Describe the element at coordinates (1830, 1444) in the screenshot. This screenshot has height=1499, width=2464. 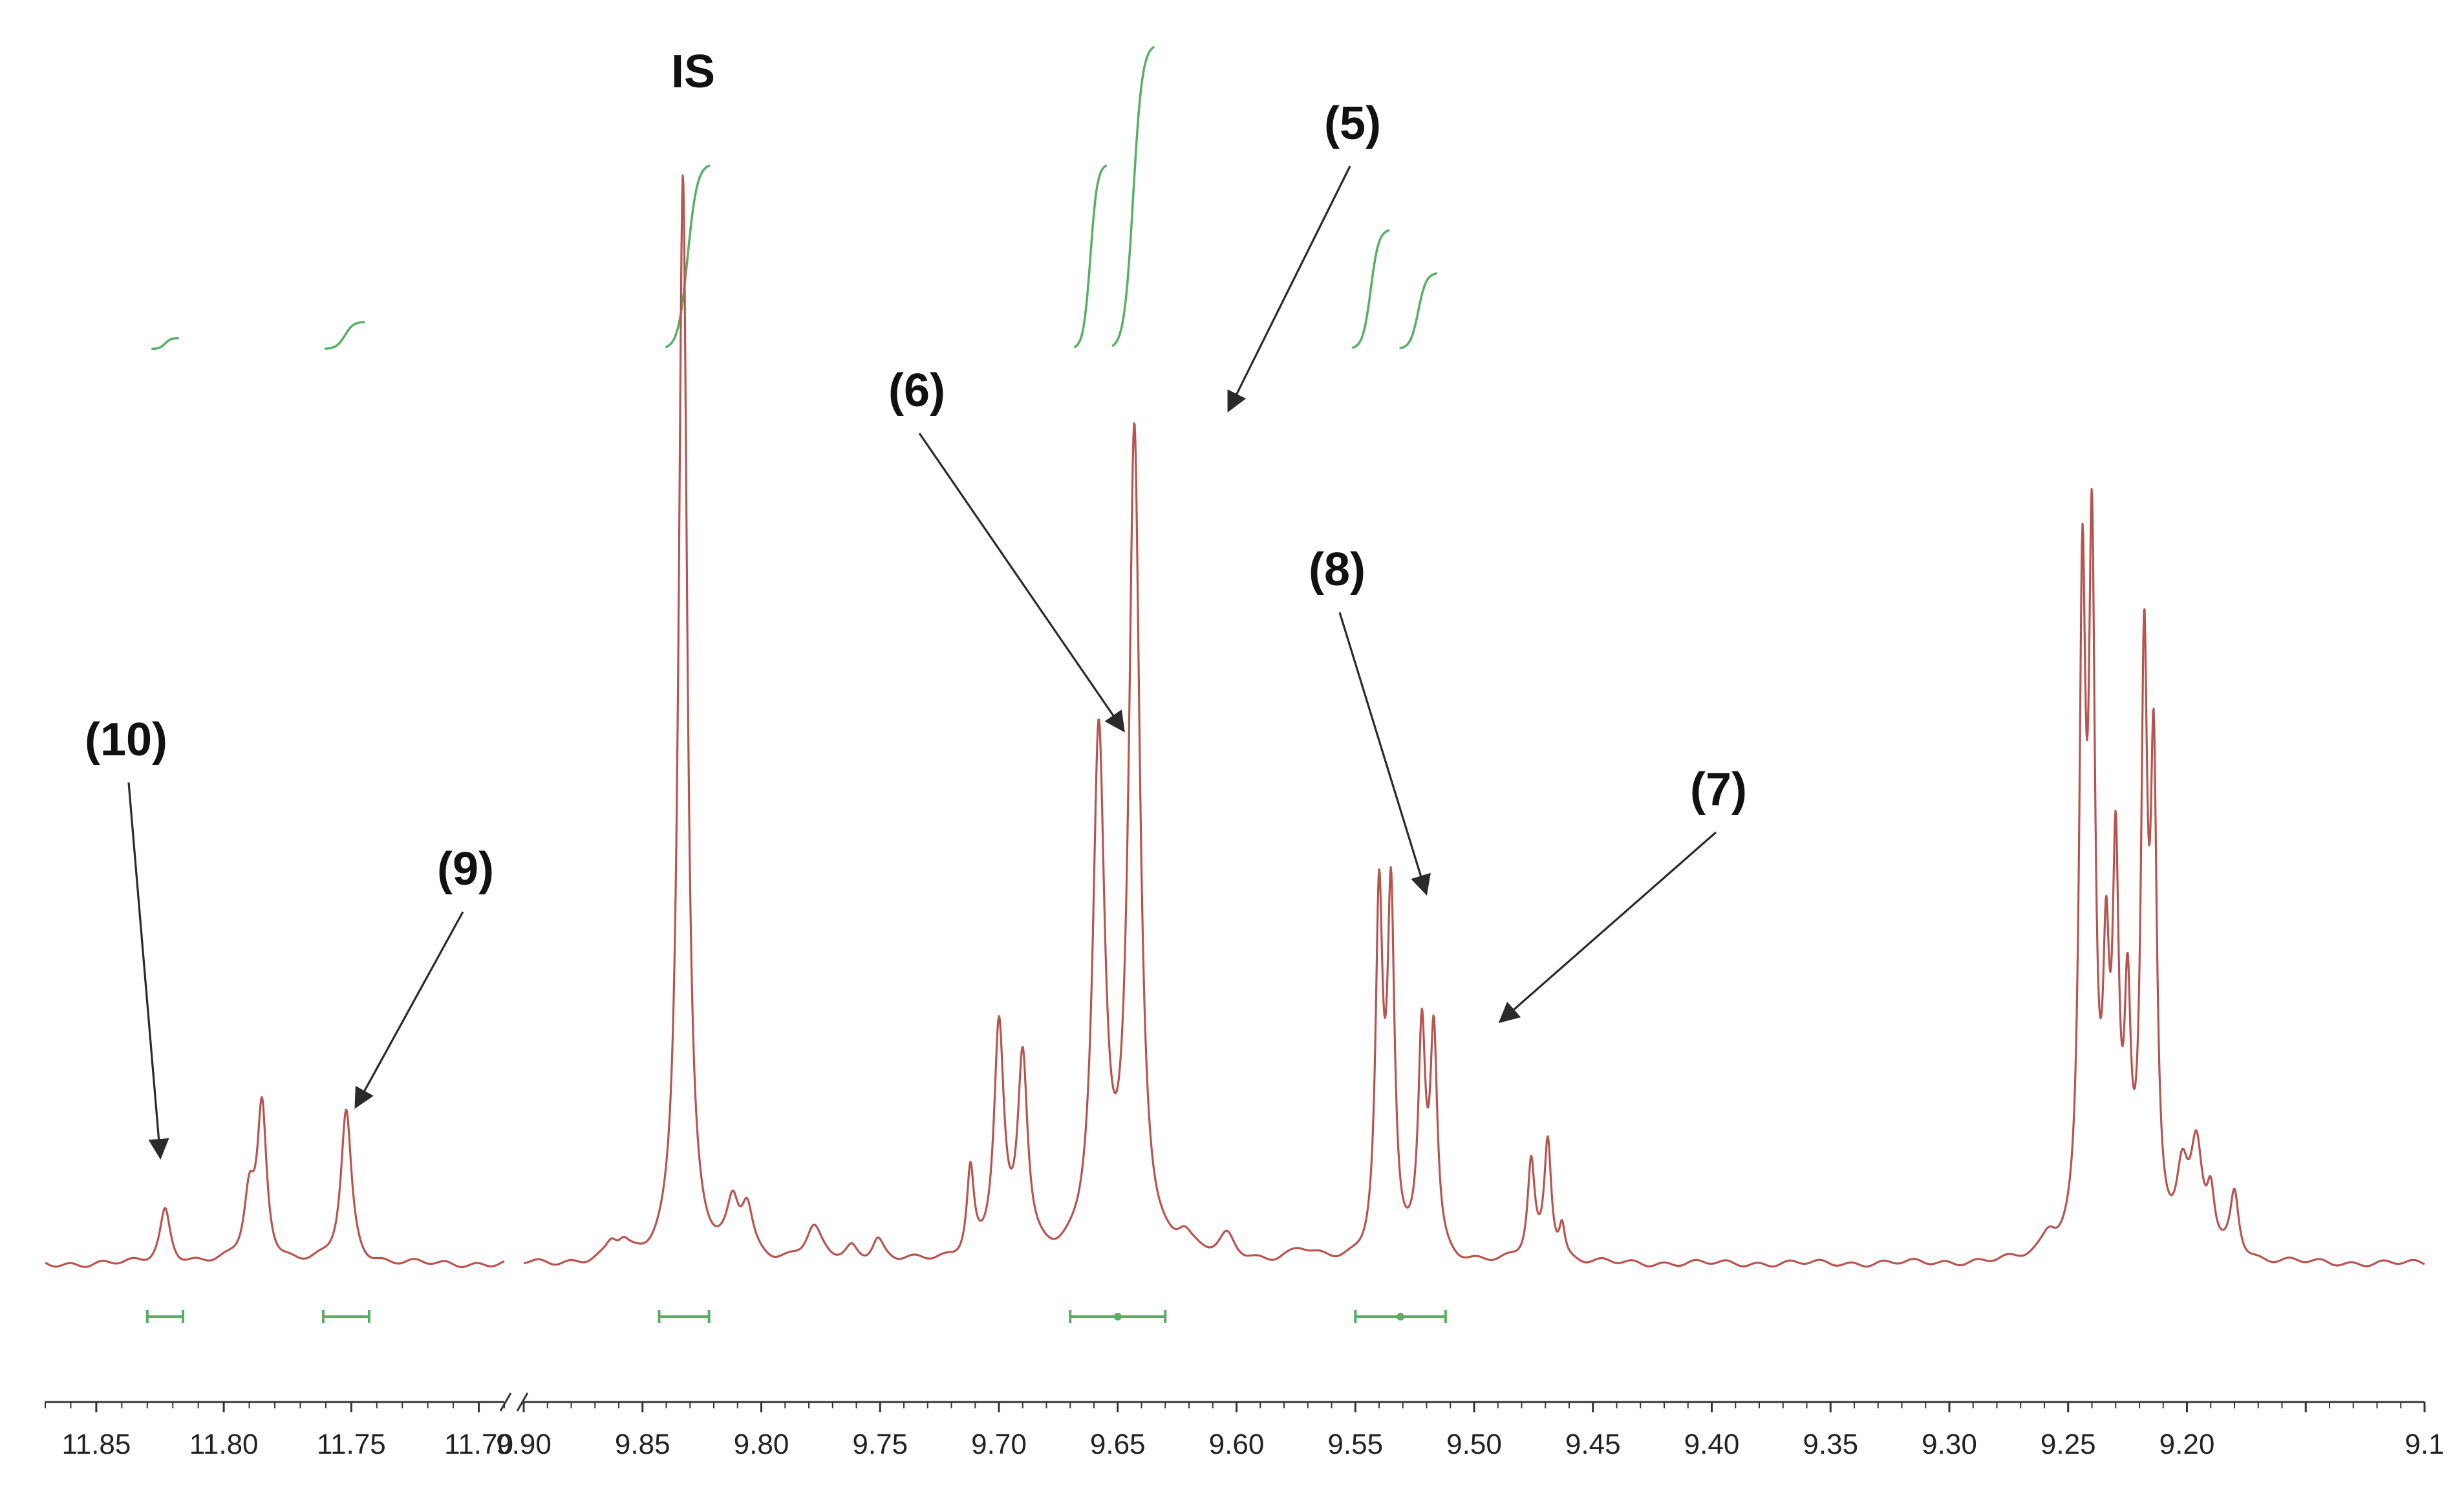
I see `tick-label: 9.35` at that location.